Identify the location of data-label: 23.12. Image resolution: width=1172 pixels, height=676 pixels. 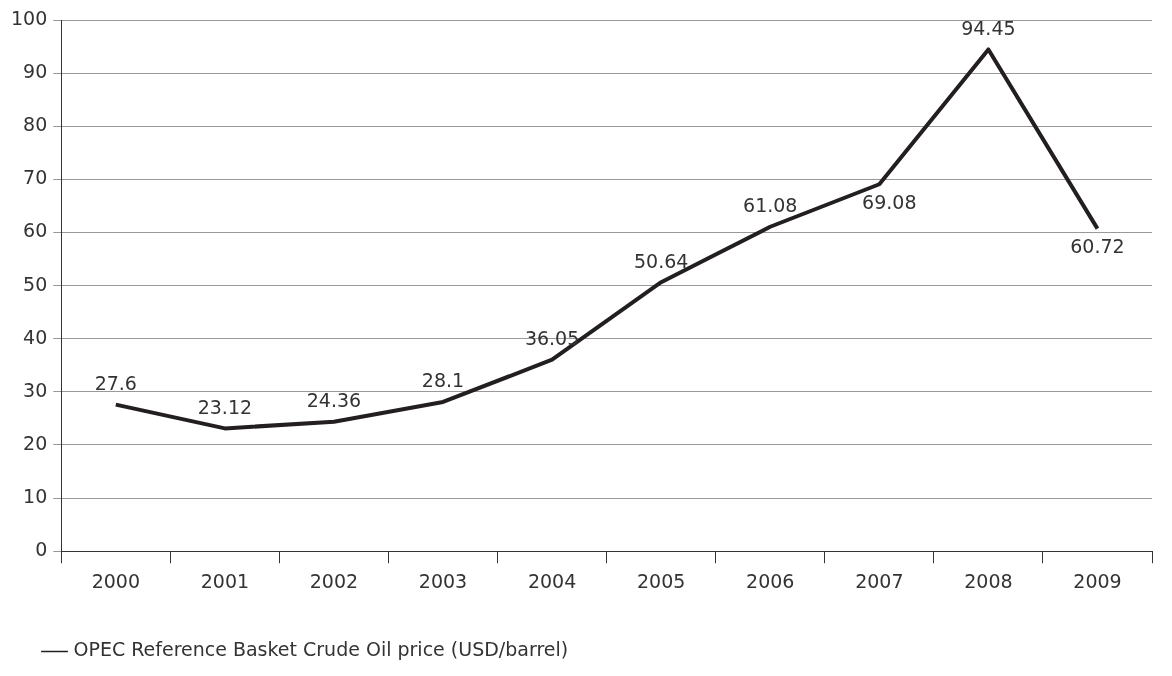
(225, 406).